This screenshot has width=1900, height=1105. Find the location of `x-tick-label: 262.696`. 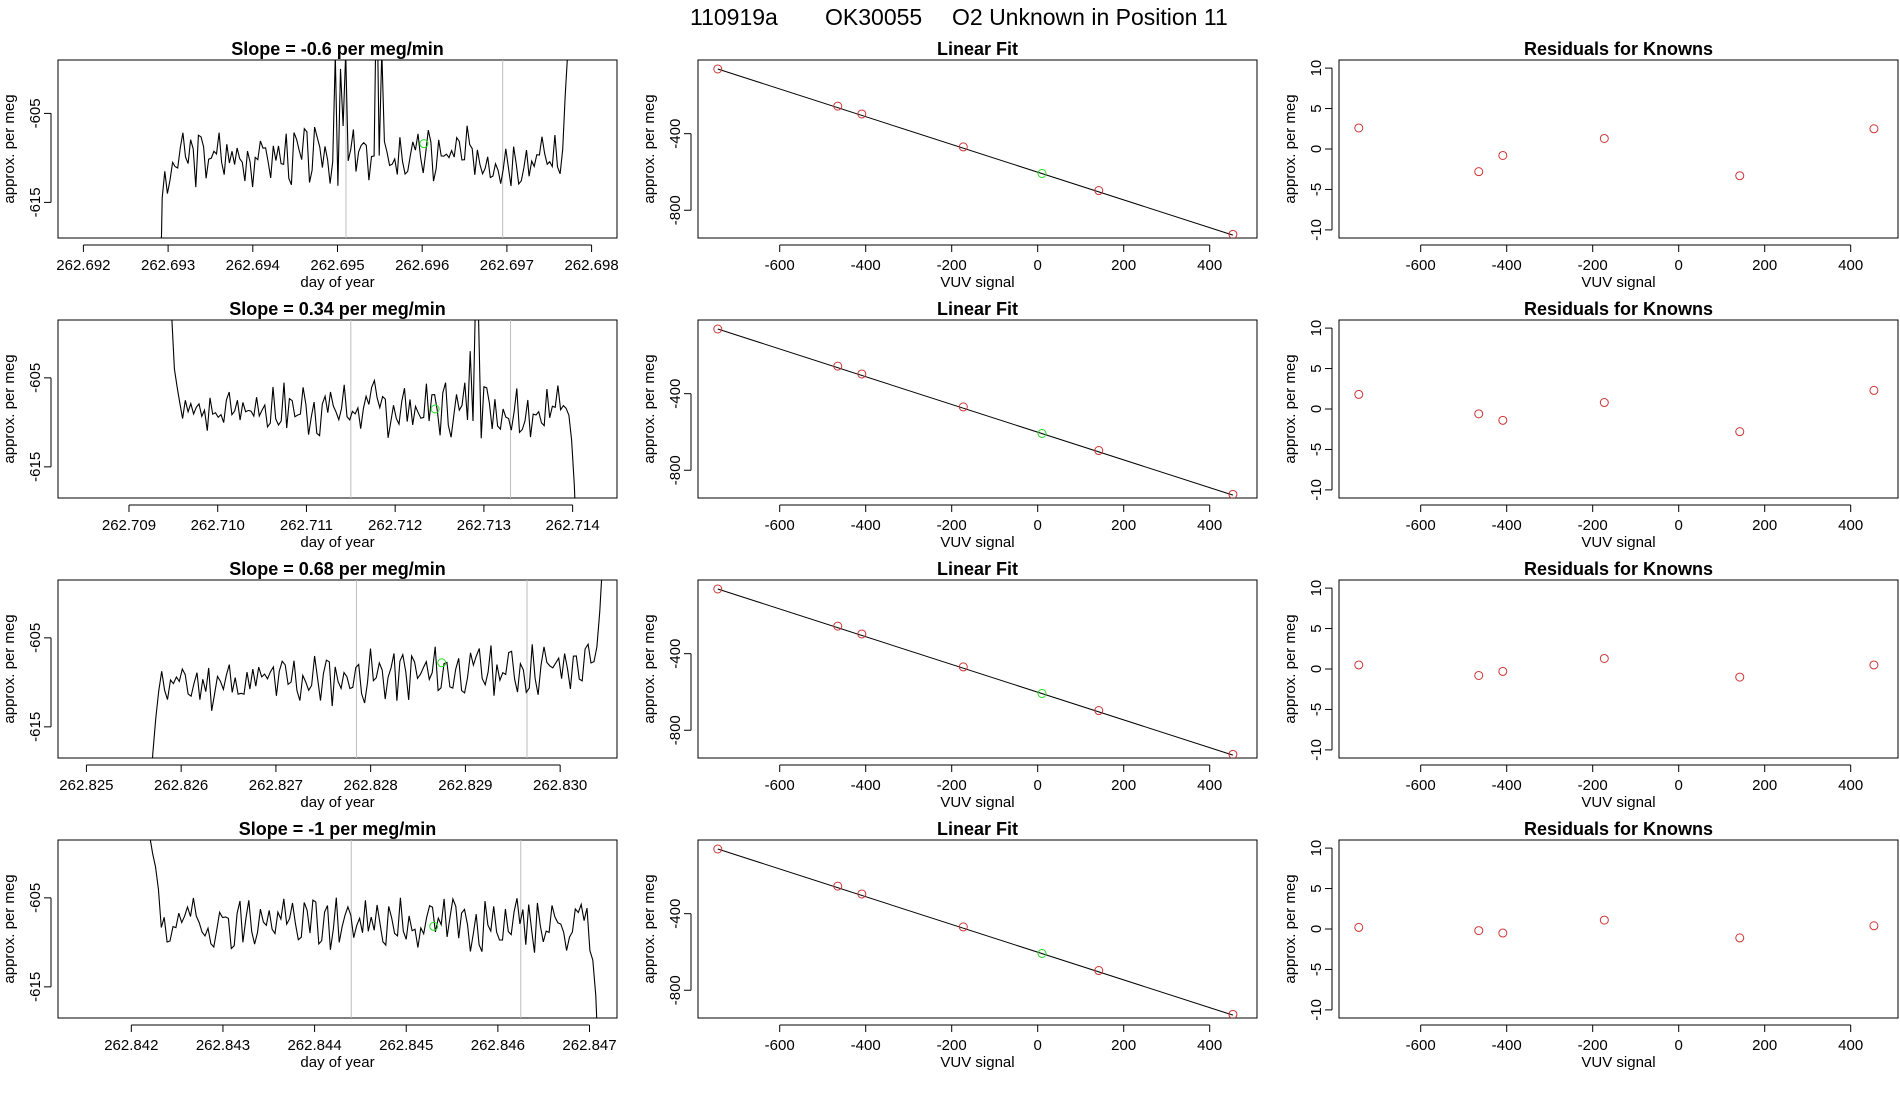

x-tick-label: 262.696 is located at coordinates (422, 265).